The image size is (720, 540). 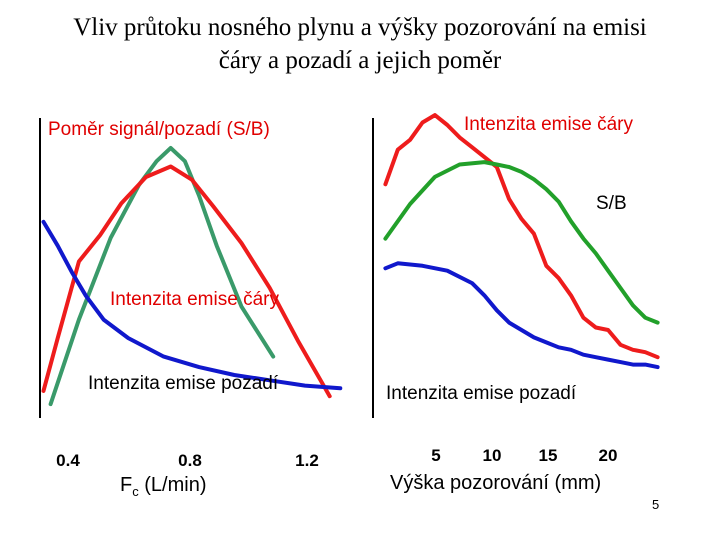 I want to click on left-annotation-ratio: Poměr signál/pozadí (S/B), so click(x=159, y=129).